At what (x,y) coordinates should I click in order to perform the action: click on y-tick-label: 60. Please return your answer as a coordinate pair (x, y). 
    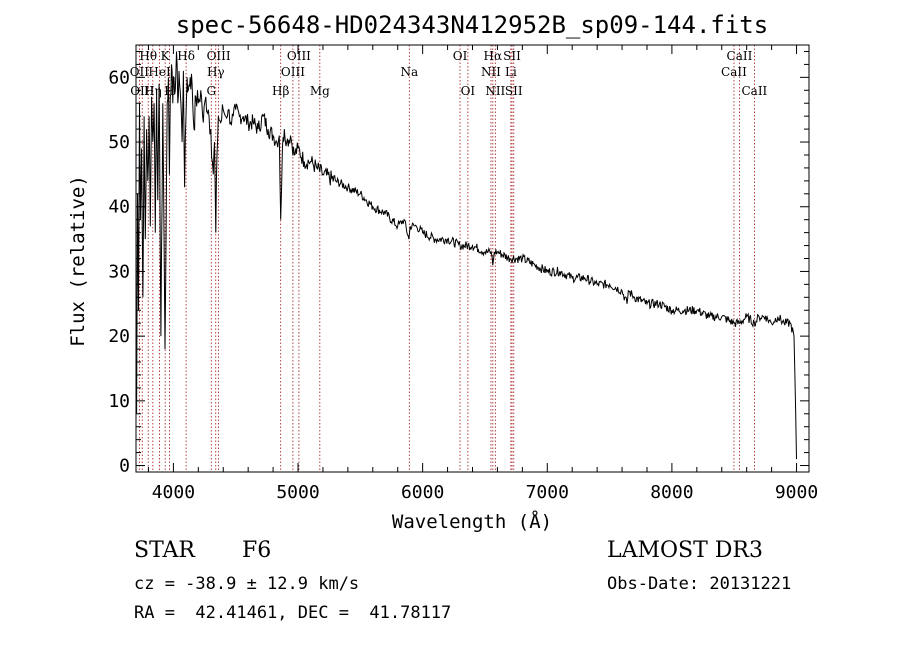
    Looking at the image, I should click on (119, 77).